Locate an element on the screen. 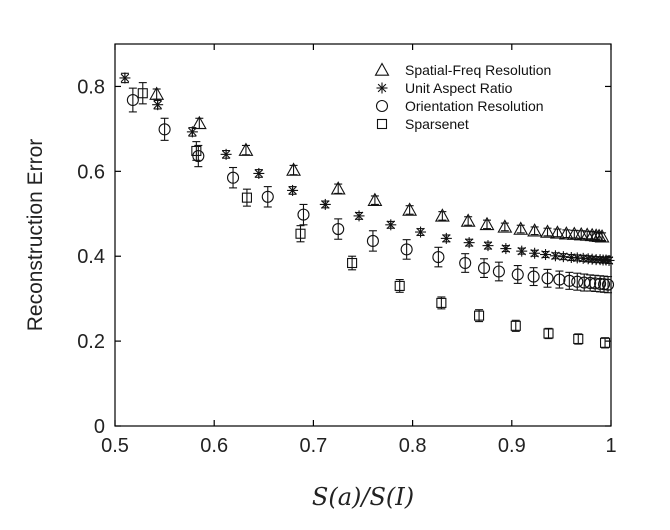  y-tick-label: 0.6 is located at coordinates (91, 172).